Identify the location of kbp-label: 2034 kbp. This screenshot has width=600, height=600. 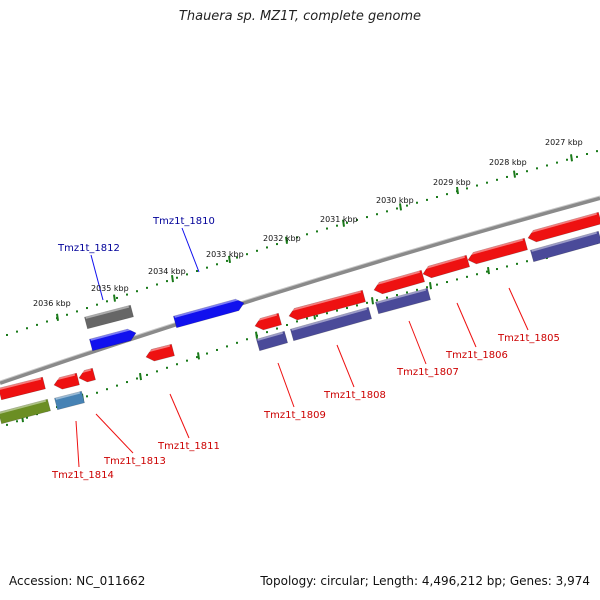
(167, 271).